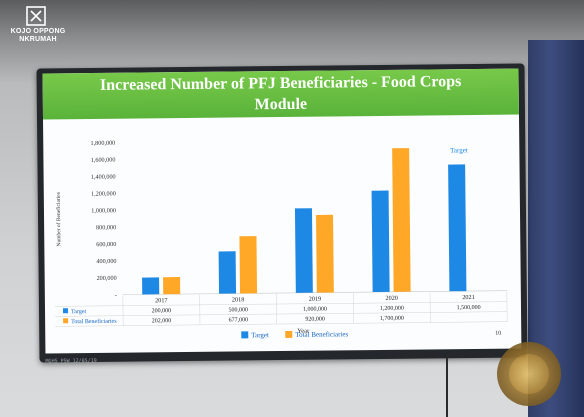 The image size is (584, 417). I want to click on legend-label: Target, so click(260, 335).